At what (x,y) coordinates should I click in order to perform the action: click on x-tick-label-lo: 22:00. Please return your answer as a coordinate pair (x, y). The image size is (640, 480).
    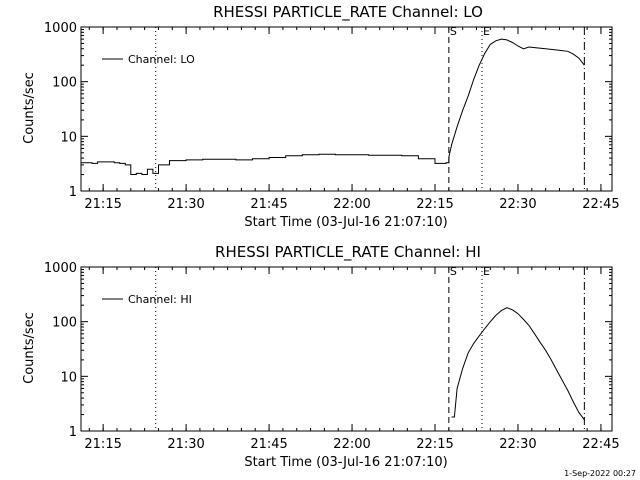
    Looking at the image, I should click on (351, 204).